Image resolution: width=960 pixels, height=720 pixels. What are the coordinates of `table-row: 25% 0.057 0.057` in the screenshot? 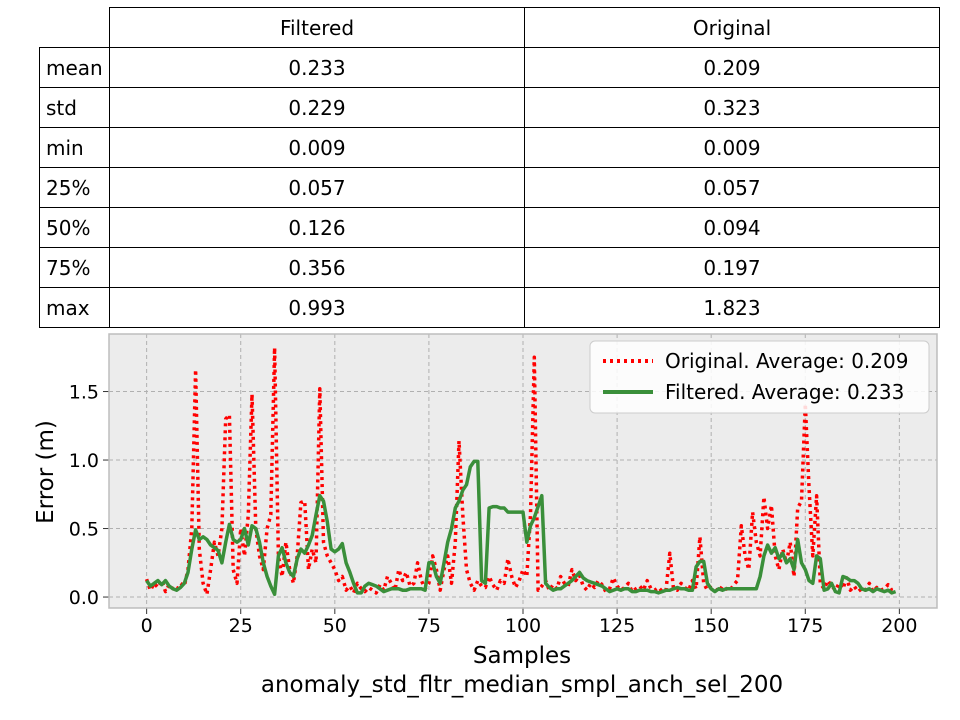 It's located at (489, 187).